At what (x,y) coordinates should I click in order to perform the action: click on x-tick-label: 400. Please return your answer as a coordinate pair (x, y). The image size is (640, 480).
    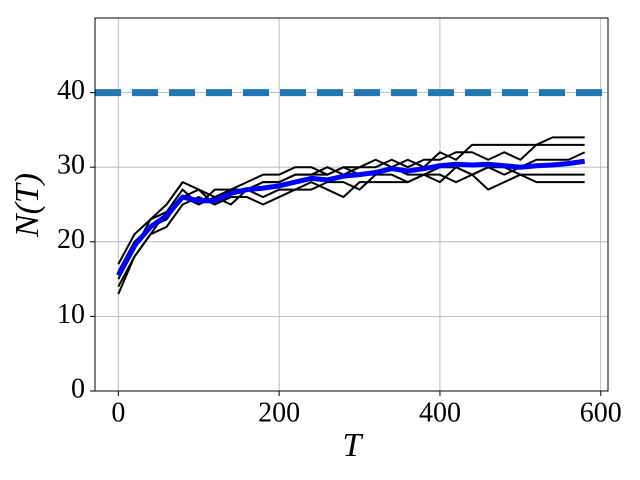
    Looking at the image, I should click on (440, 412).